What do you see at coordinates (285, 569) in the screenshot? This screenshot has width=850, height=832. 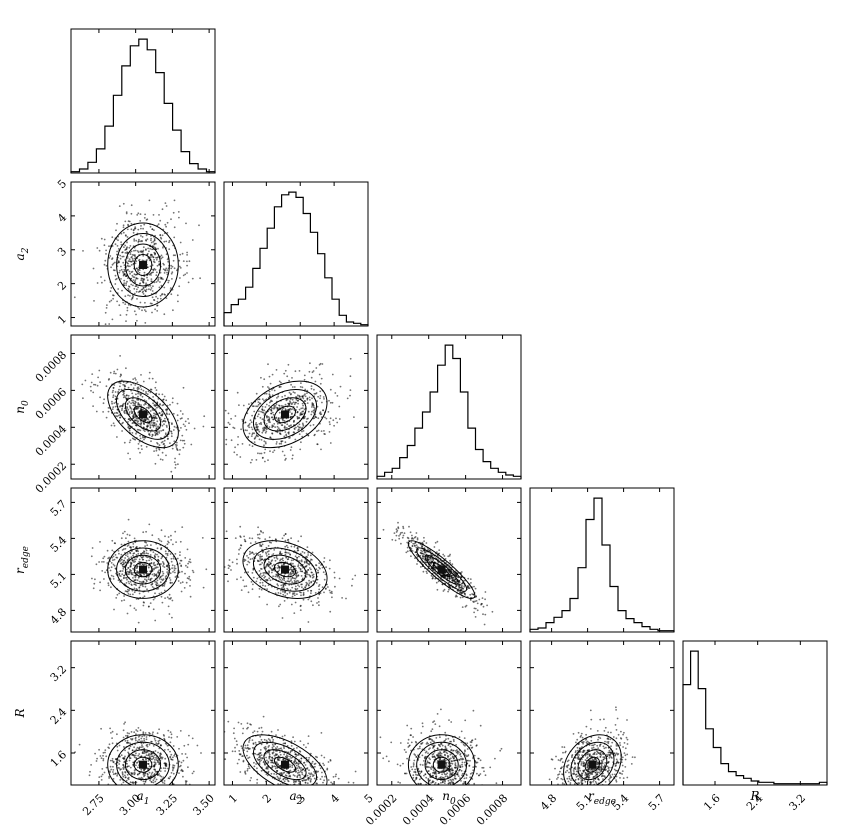 I see `density-peak` at bounding box center [285, 569].